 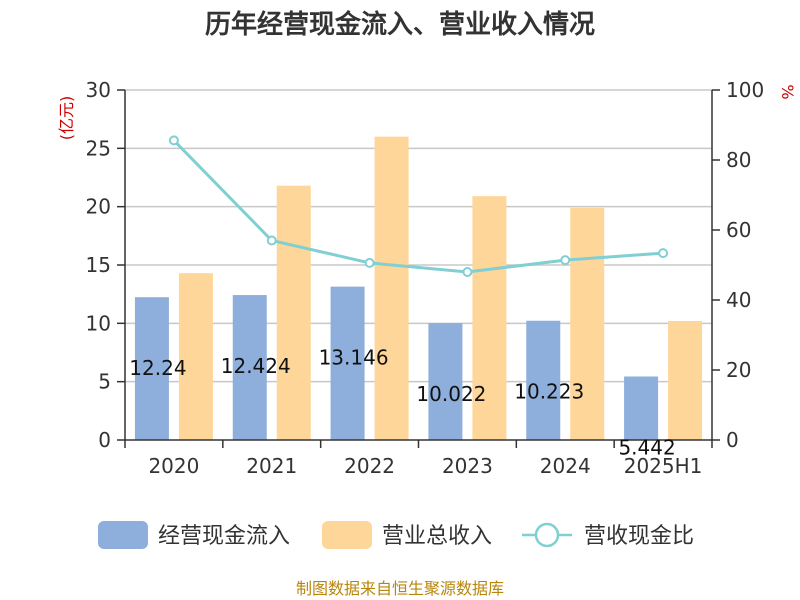 What do you see at coordinates (98, 90) in the screenshot?
I see `left-tick-label: 30` at bounding box center [98, 90].